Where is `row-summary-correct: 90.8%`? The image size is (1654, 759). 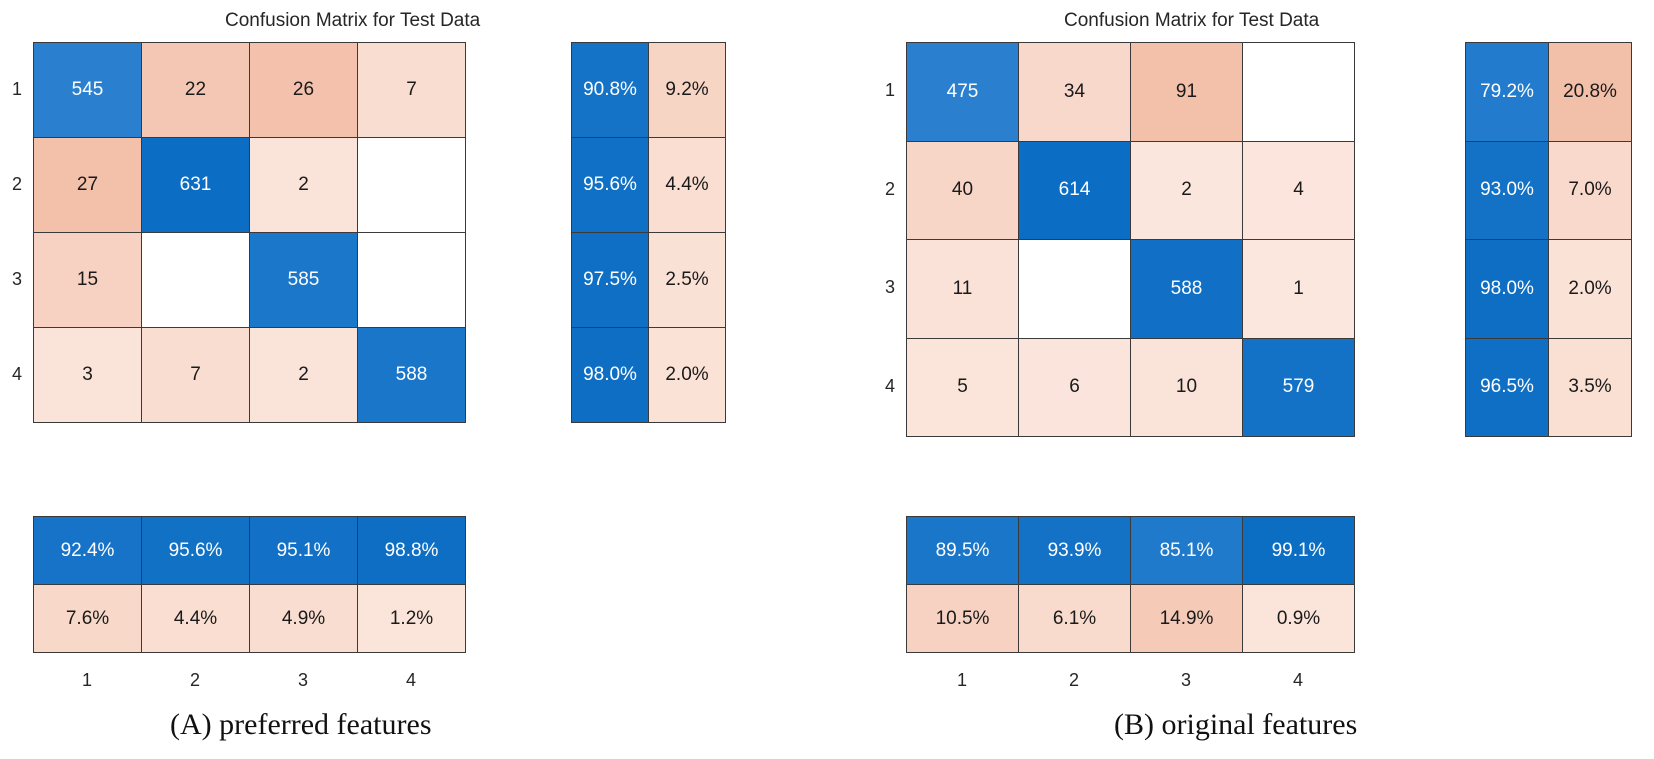
row-summary-correct: 90.8% is located at coordinates (610, 90).